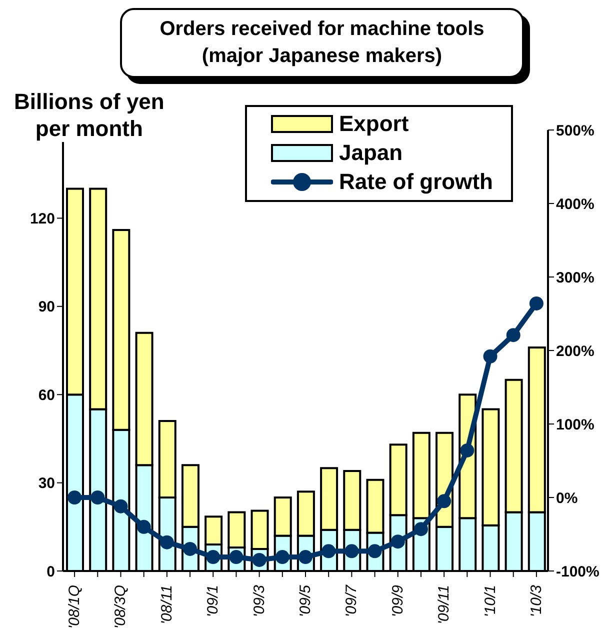 The image size is (603, 633). I want to click on y2-tick-label: 100%, so click(575, 425).